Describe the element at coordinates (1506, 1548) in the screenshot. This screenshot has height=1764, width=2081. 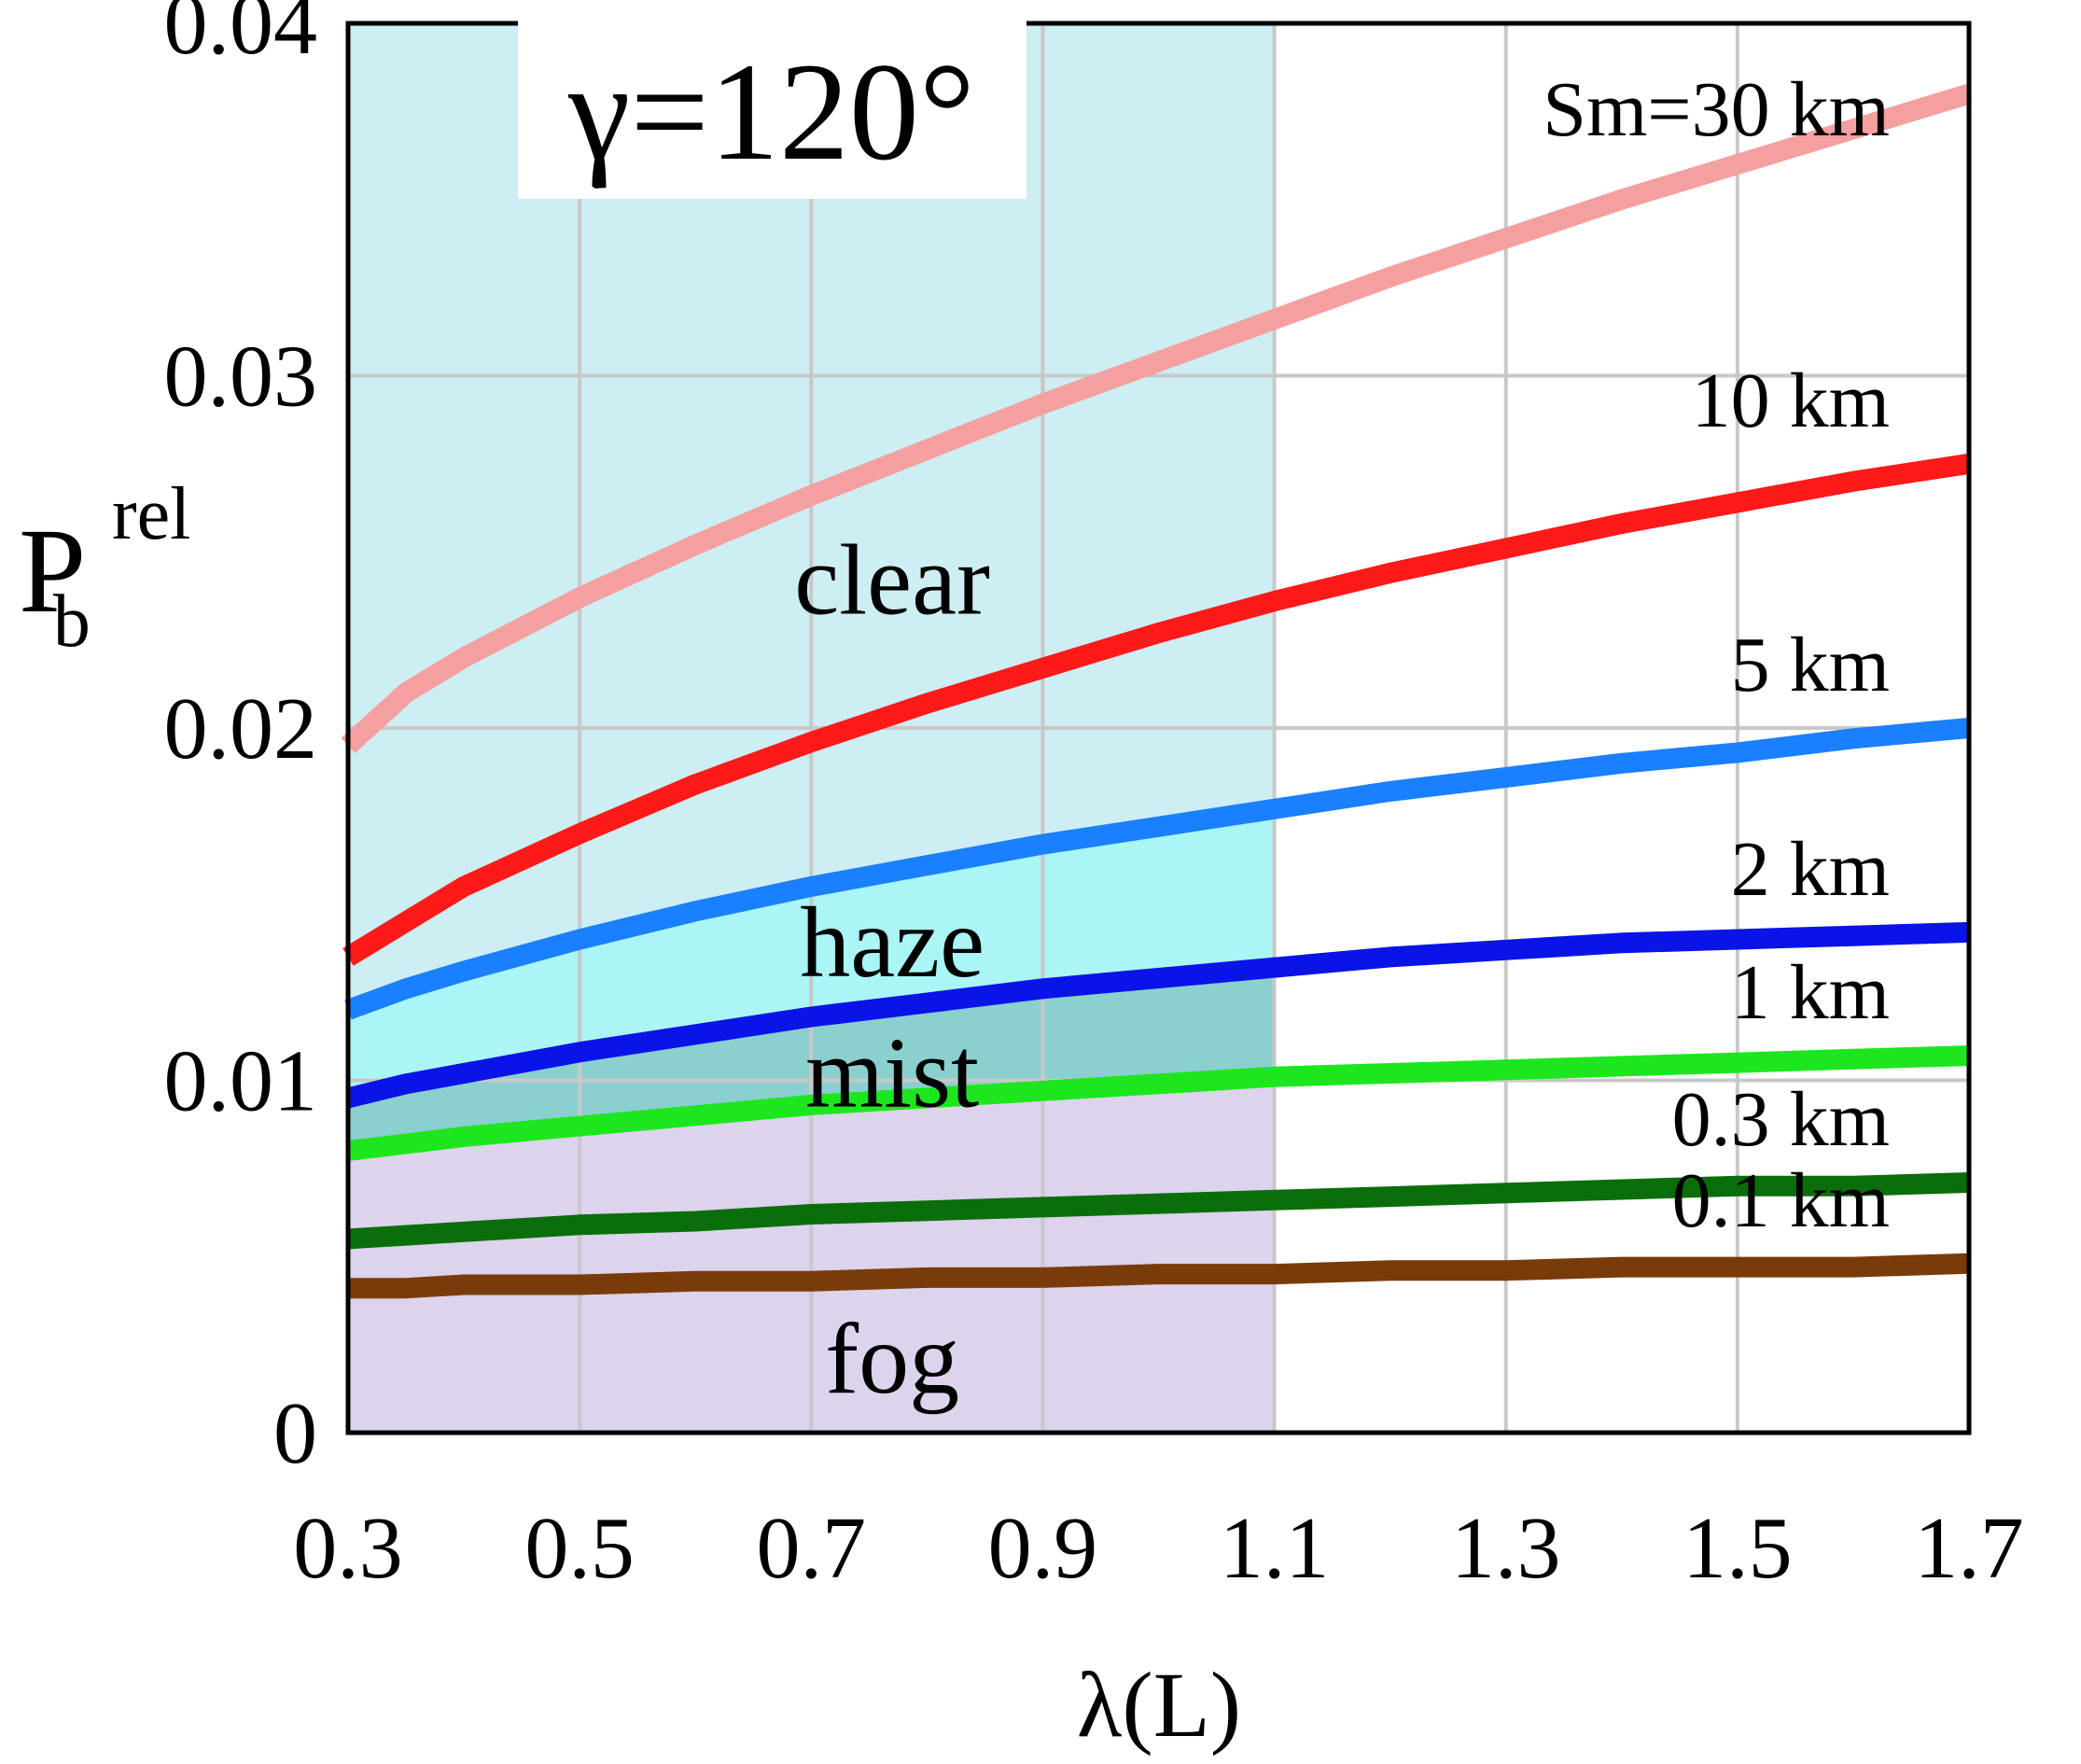
I see `x-tick-label-5: 1.3` at that location.